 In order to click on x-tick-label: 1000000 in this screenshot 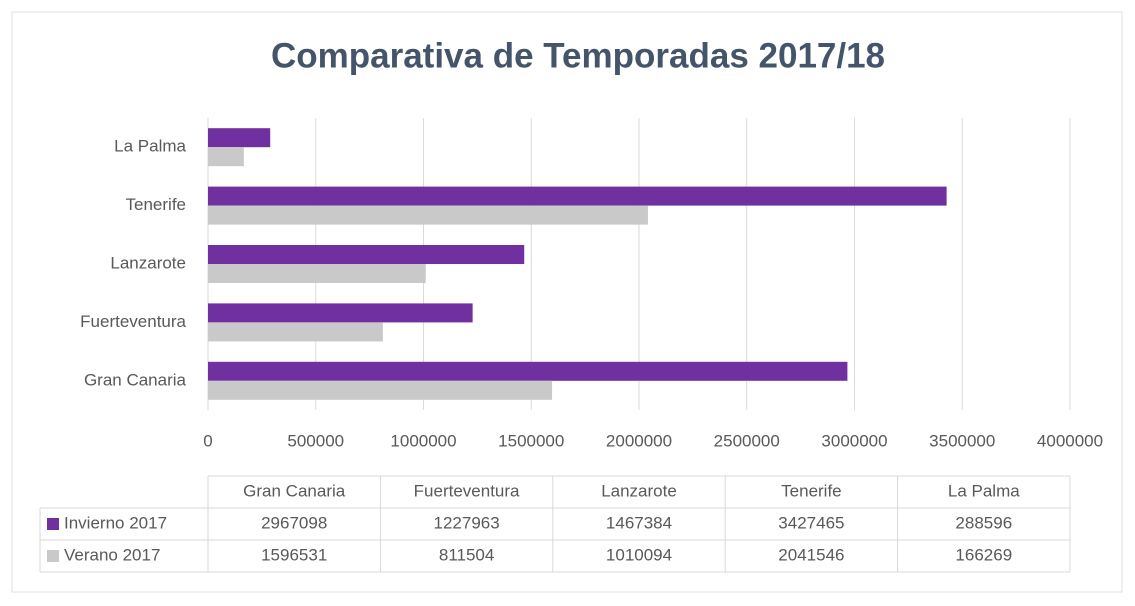, I will do `click(423, 440)`.